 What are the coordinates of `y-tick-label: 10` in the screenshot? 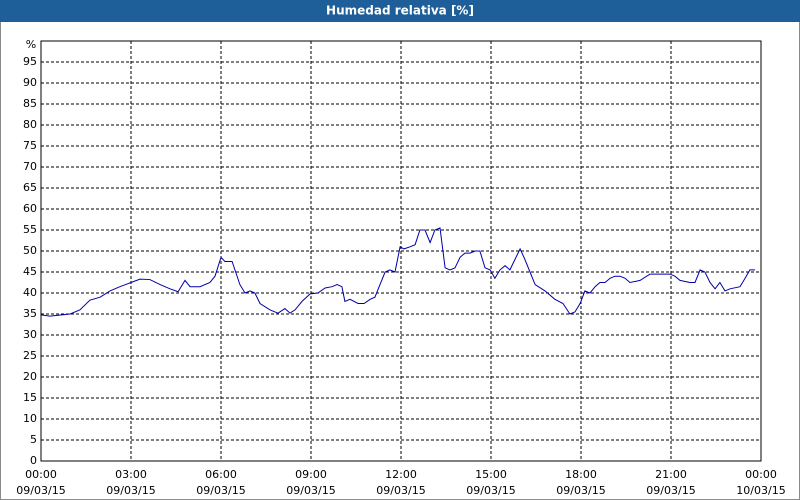 It's located at (30, 418).